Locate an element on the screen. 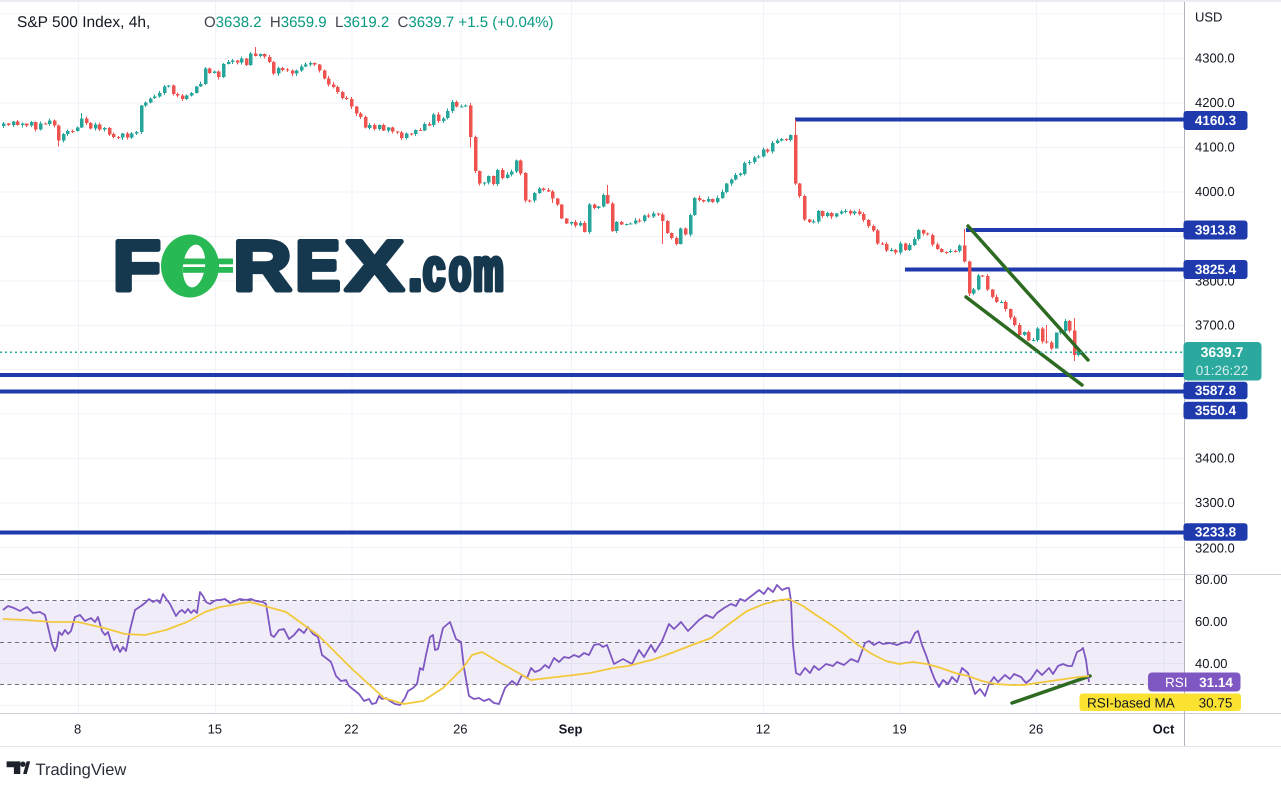 The height and width of the screenshot is (790, 1281). svg-text: 4000.0 is located at coordinates (1215, 191).